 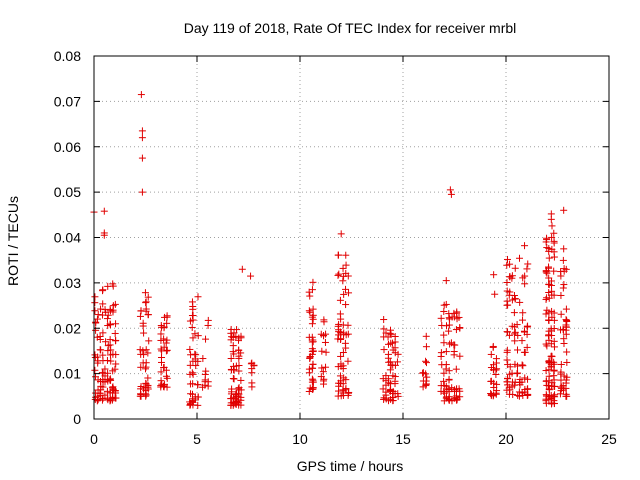 What do you see at coordinates (300, 439) in the screenshot?
I see `x-tick-label: 10` at bounding box center [300, 439].